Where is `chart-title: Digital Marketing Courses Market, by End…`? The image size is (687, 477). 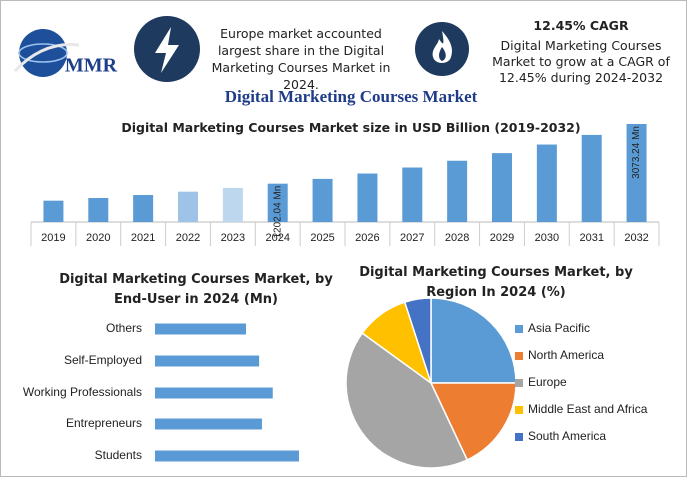
chart-title: Digital Marketing Courses Market, by End… is located at coordinates (196, 289).